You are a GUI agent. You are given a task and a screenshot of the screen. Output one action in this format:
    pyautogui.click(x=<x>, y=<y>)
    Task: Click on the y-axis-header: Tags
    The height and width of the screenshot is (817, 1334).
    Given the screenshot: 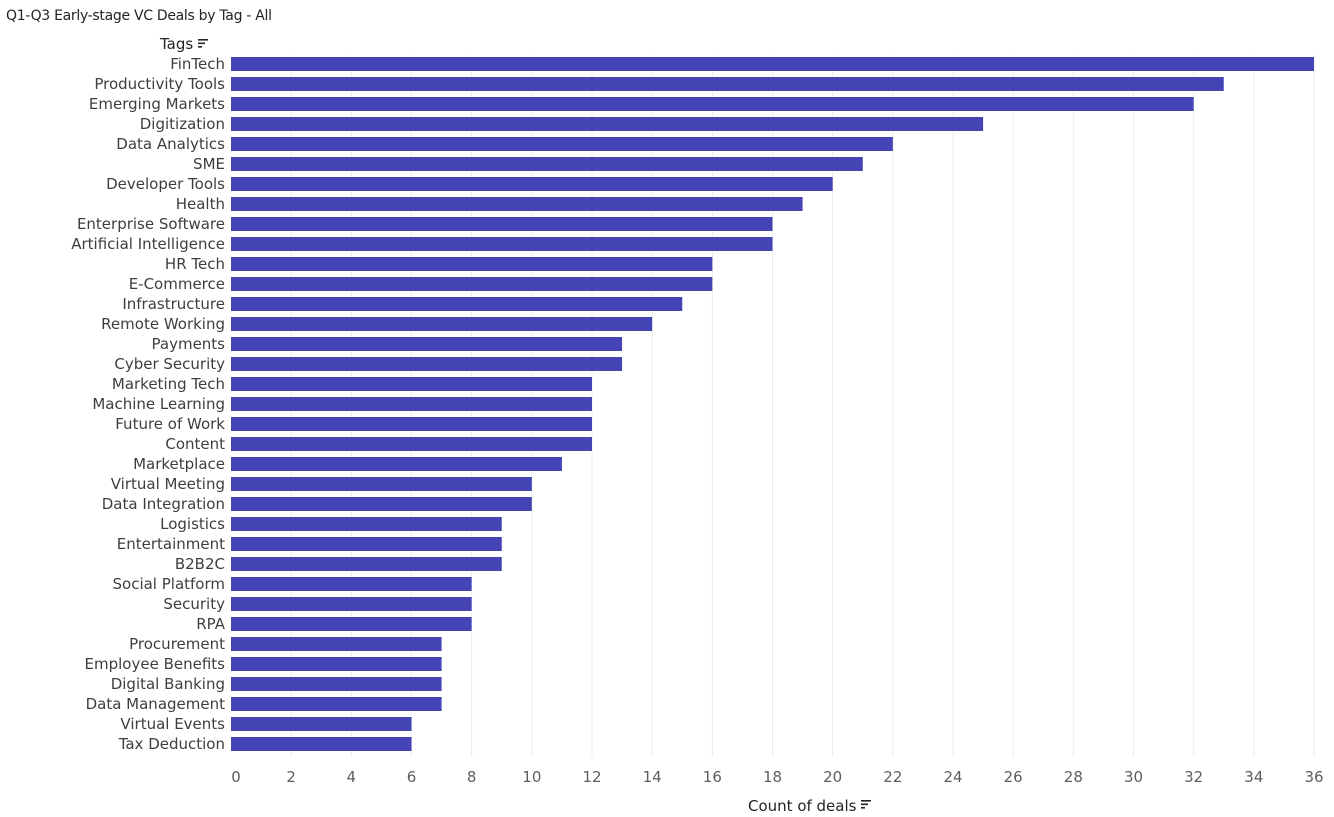 What is the action you would take?
    pyautogui.click(x=183, y=44)
    